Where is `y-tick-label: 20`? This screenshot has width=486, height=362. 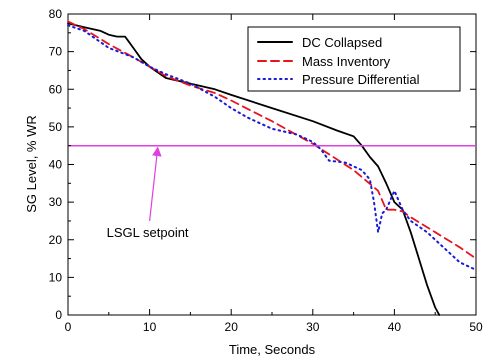 y-tick-label: 20 is located at coordinates (56, 240).